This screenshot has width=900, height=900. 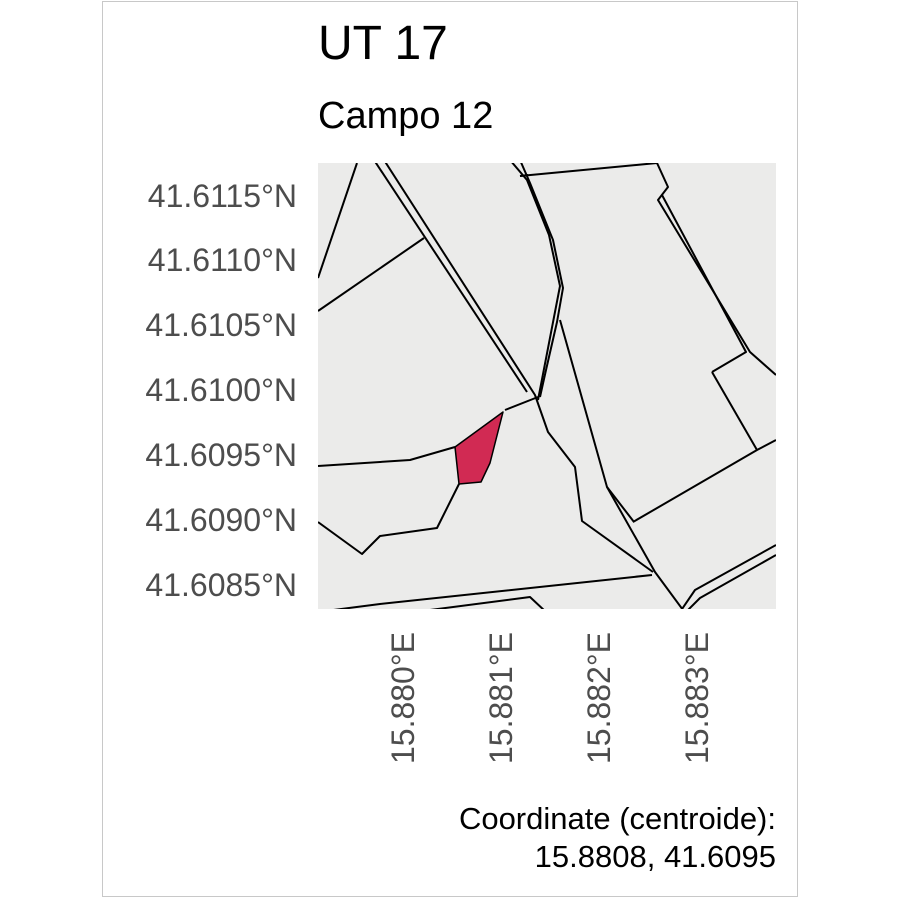 What do you see at coordinates (617, 838) in the screenshot?
I see `centroid-caption: Coordinate (centroide): 15.8808, 41.6095` at bounding box center [617, 838].